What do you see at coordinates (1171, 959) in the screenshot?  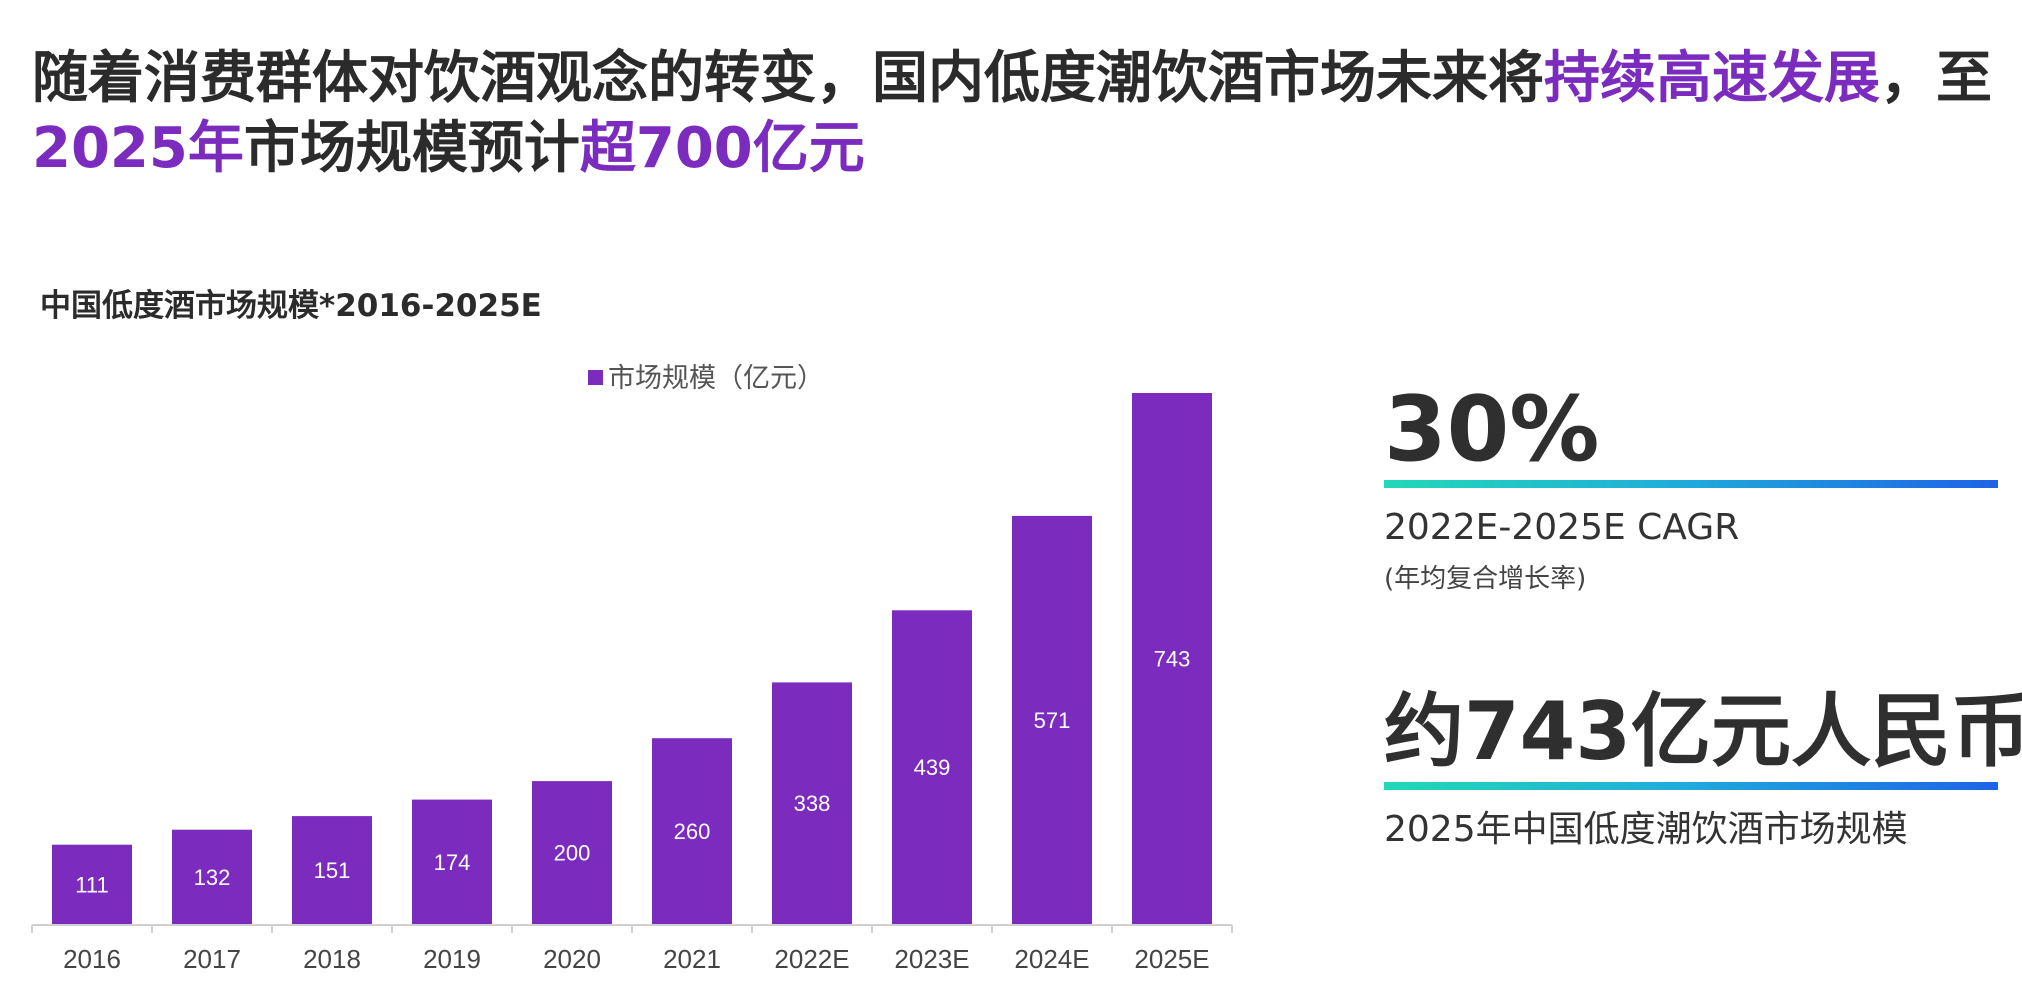 I see `x-tick-label-2025E: 2025E` at bounding box center [1171, 959].